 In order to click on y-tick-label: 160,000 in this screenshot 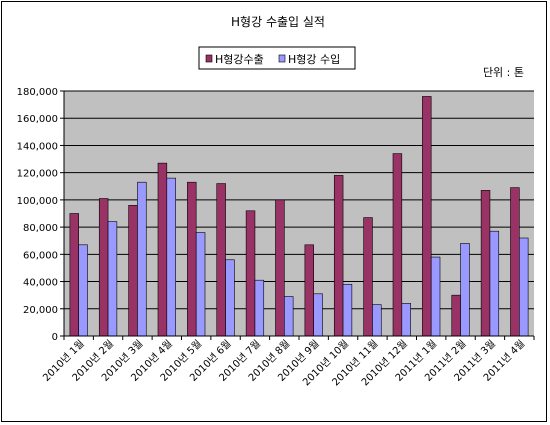, I will do `click(37, 119)`.